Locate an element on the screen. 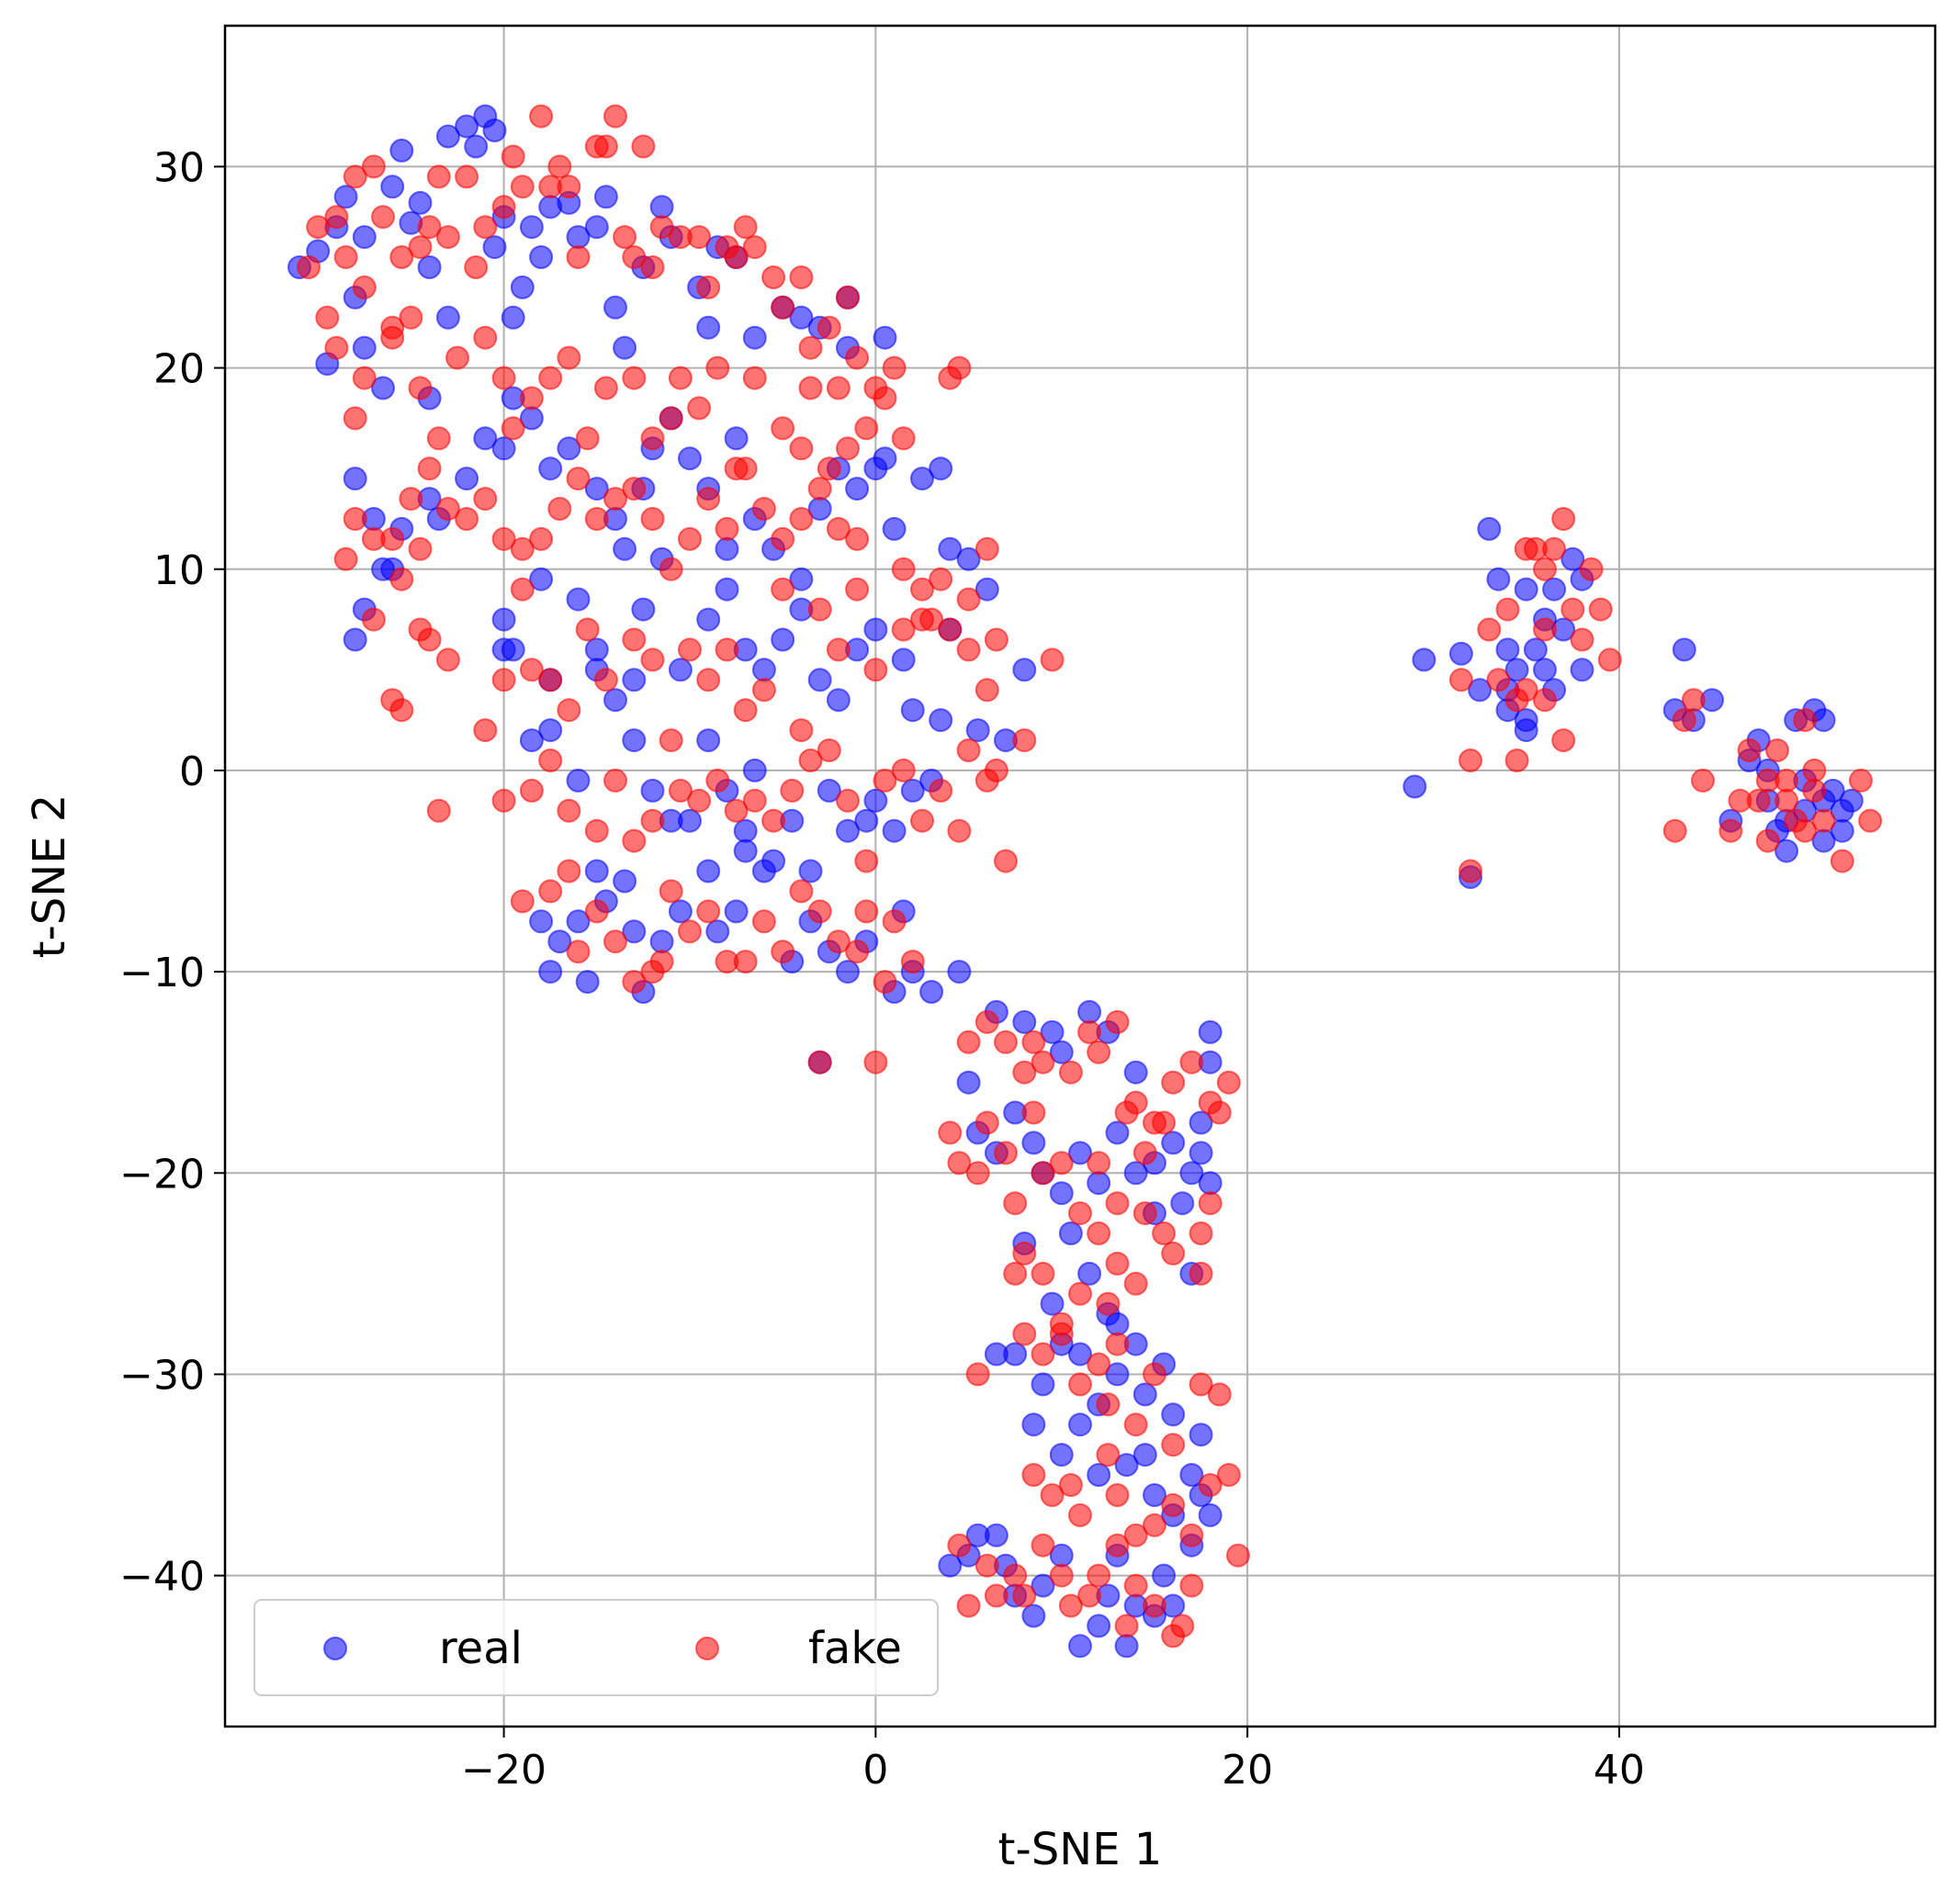 The image size is (1960, 1890). x-axis-label: t-SNE 1 is located at coordinates (1080, 1849).